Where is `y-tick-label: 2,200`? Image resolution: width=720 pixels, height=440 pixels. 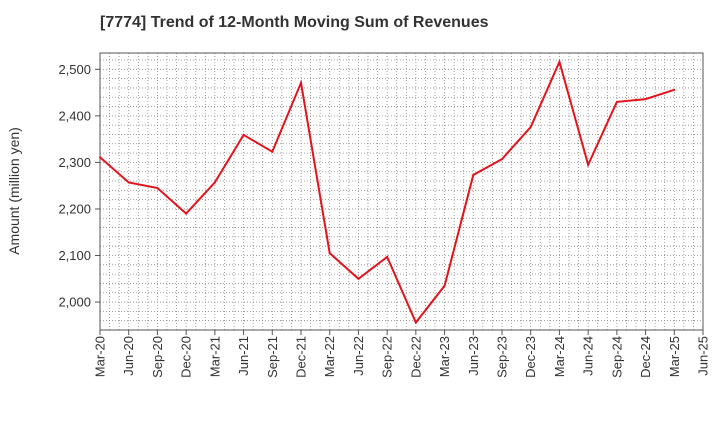 y-tick-label: 2,200 is located at coordinates (74, 208).